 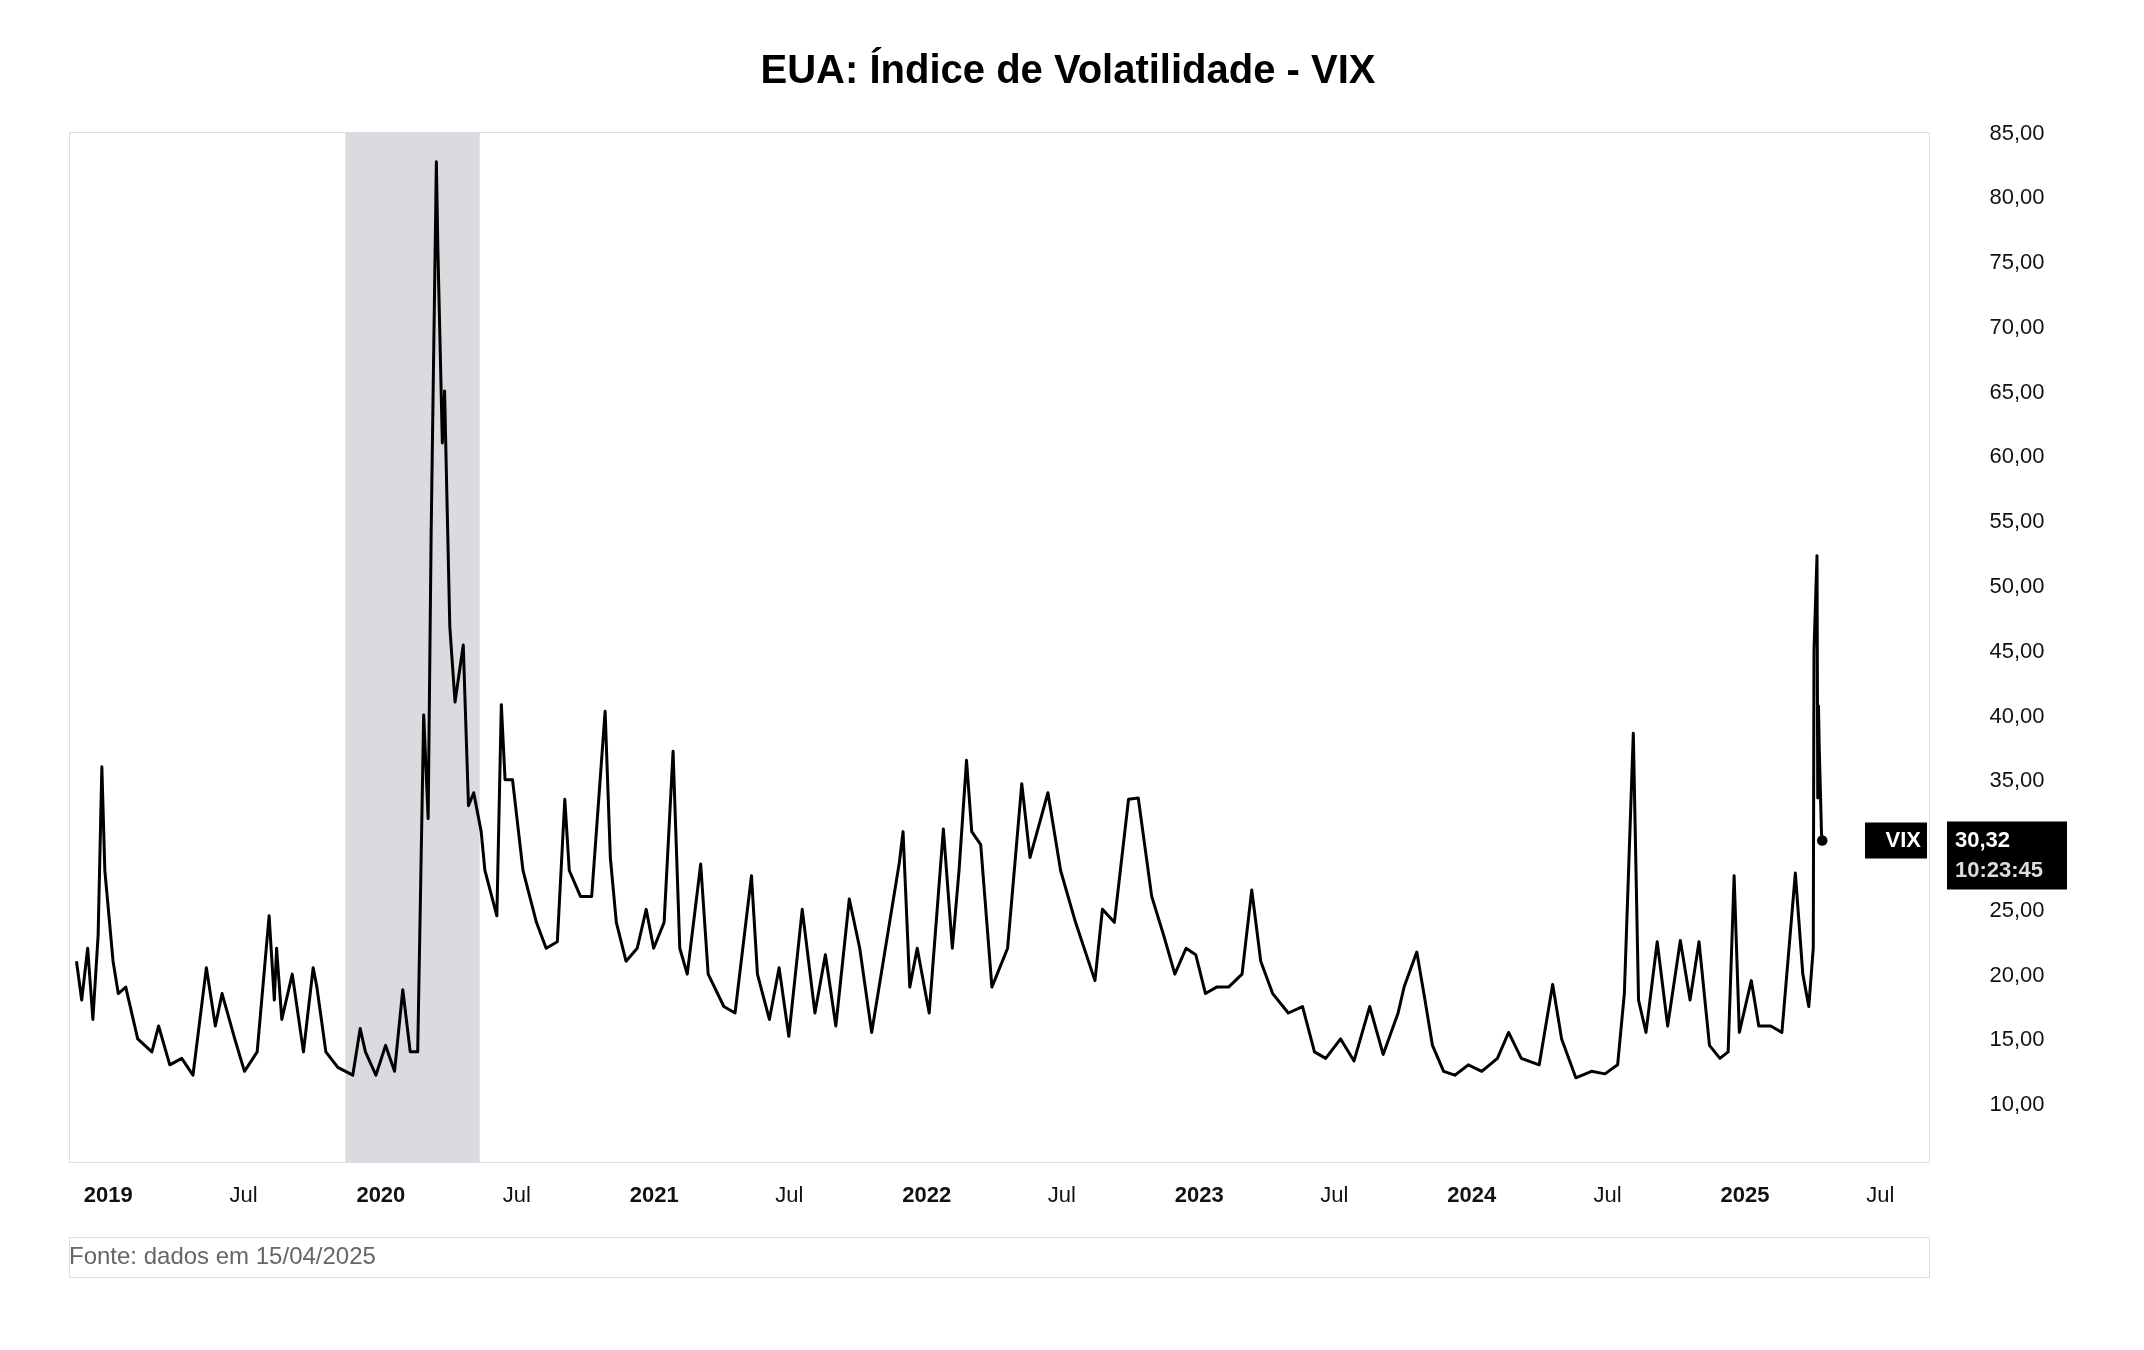 What do you see at coordinates (2017, 909) in the screenshot?
I see `y-tick-label: 25,00` at bounding box center [2017, 909].